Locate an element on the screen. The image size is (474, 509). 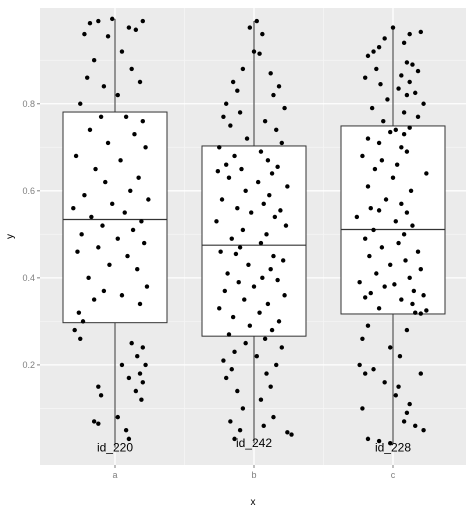
annotations: id_220 id_242 id_228 is located at coordinates (254, 445).